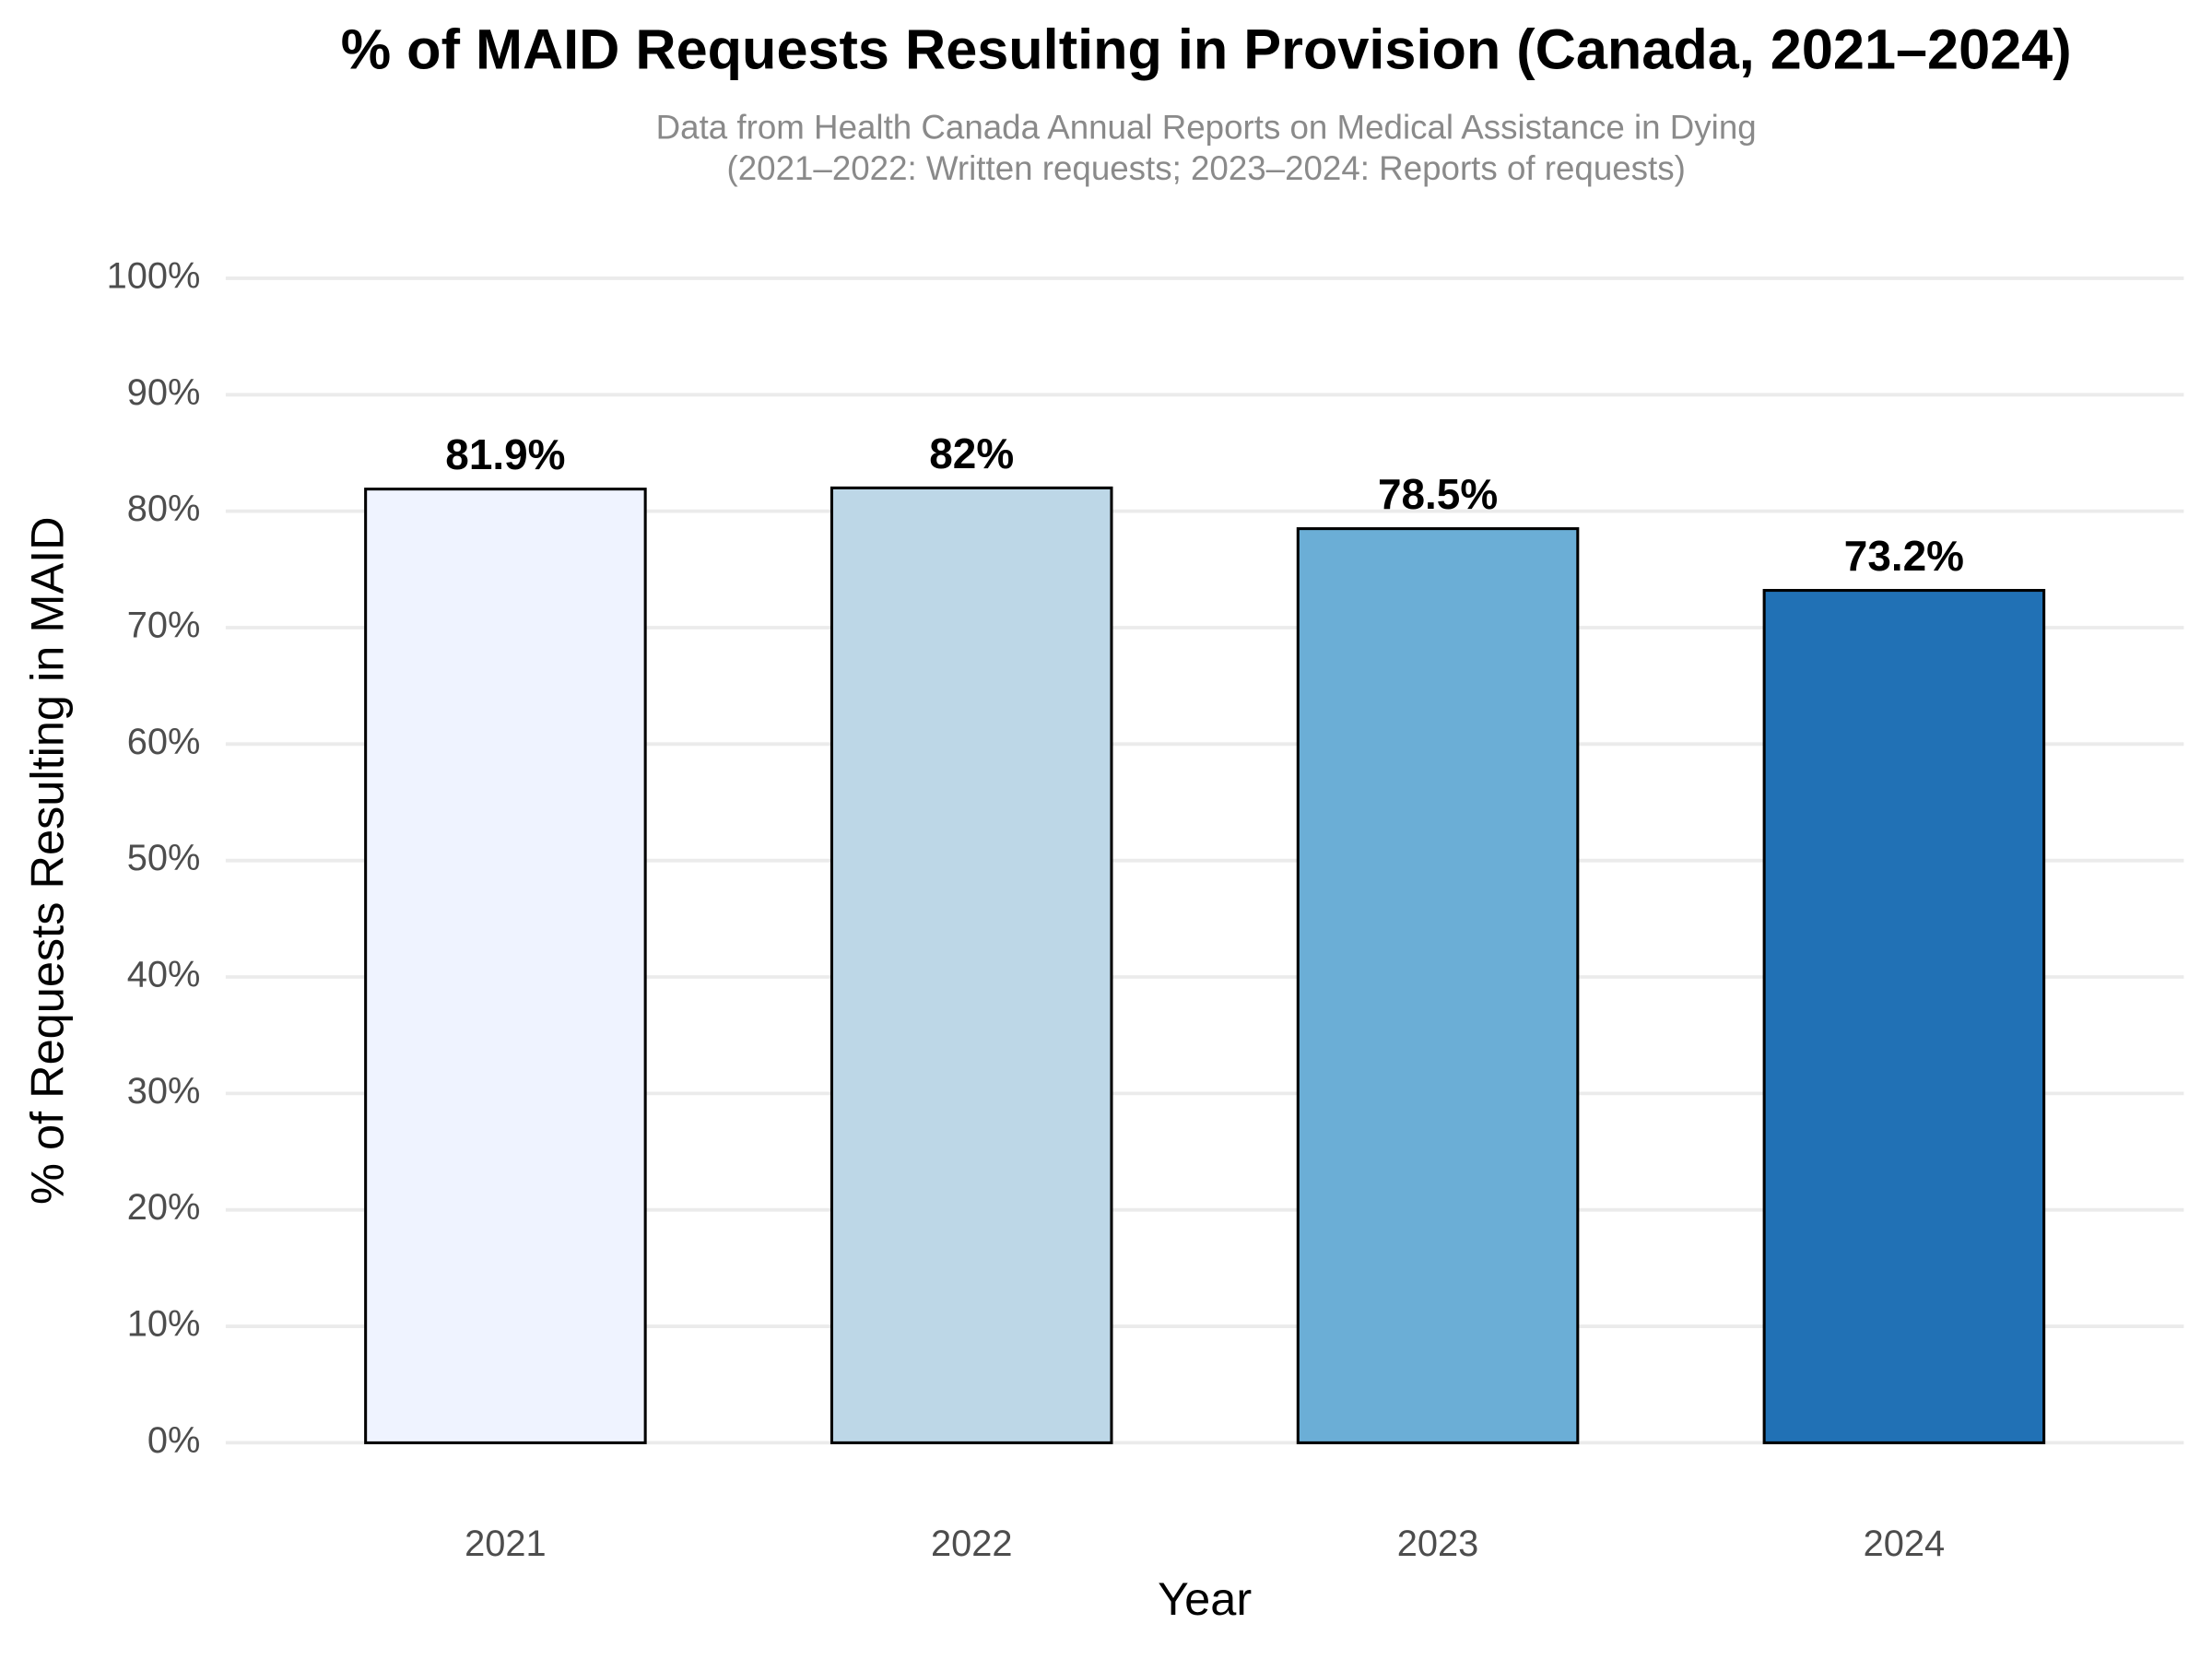 The height and width of the screenshot is (1659, 2212). What do you see at coordinates (1438, 494) in the screenshot?
I see `data-label: 78.5%` at bounding box center [1438, 494].